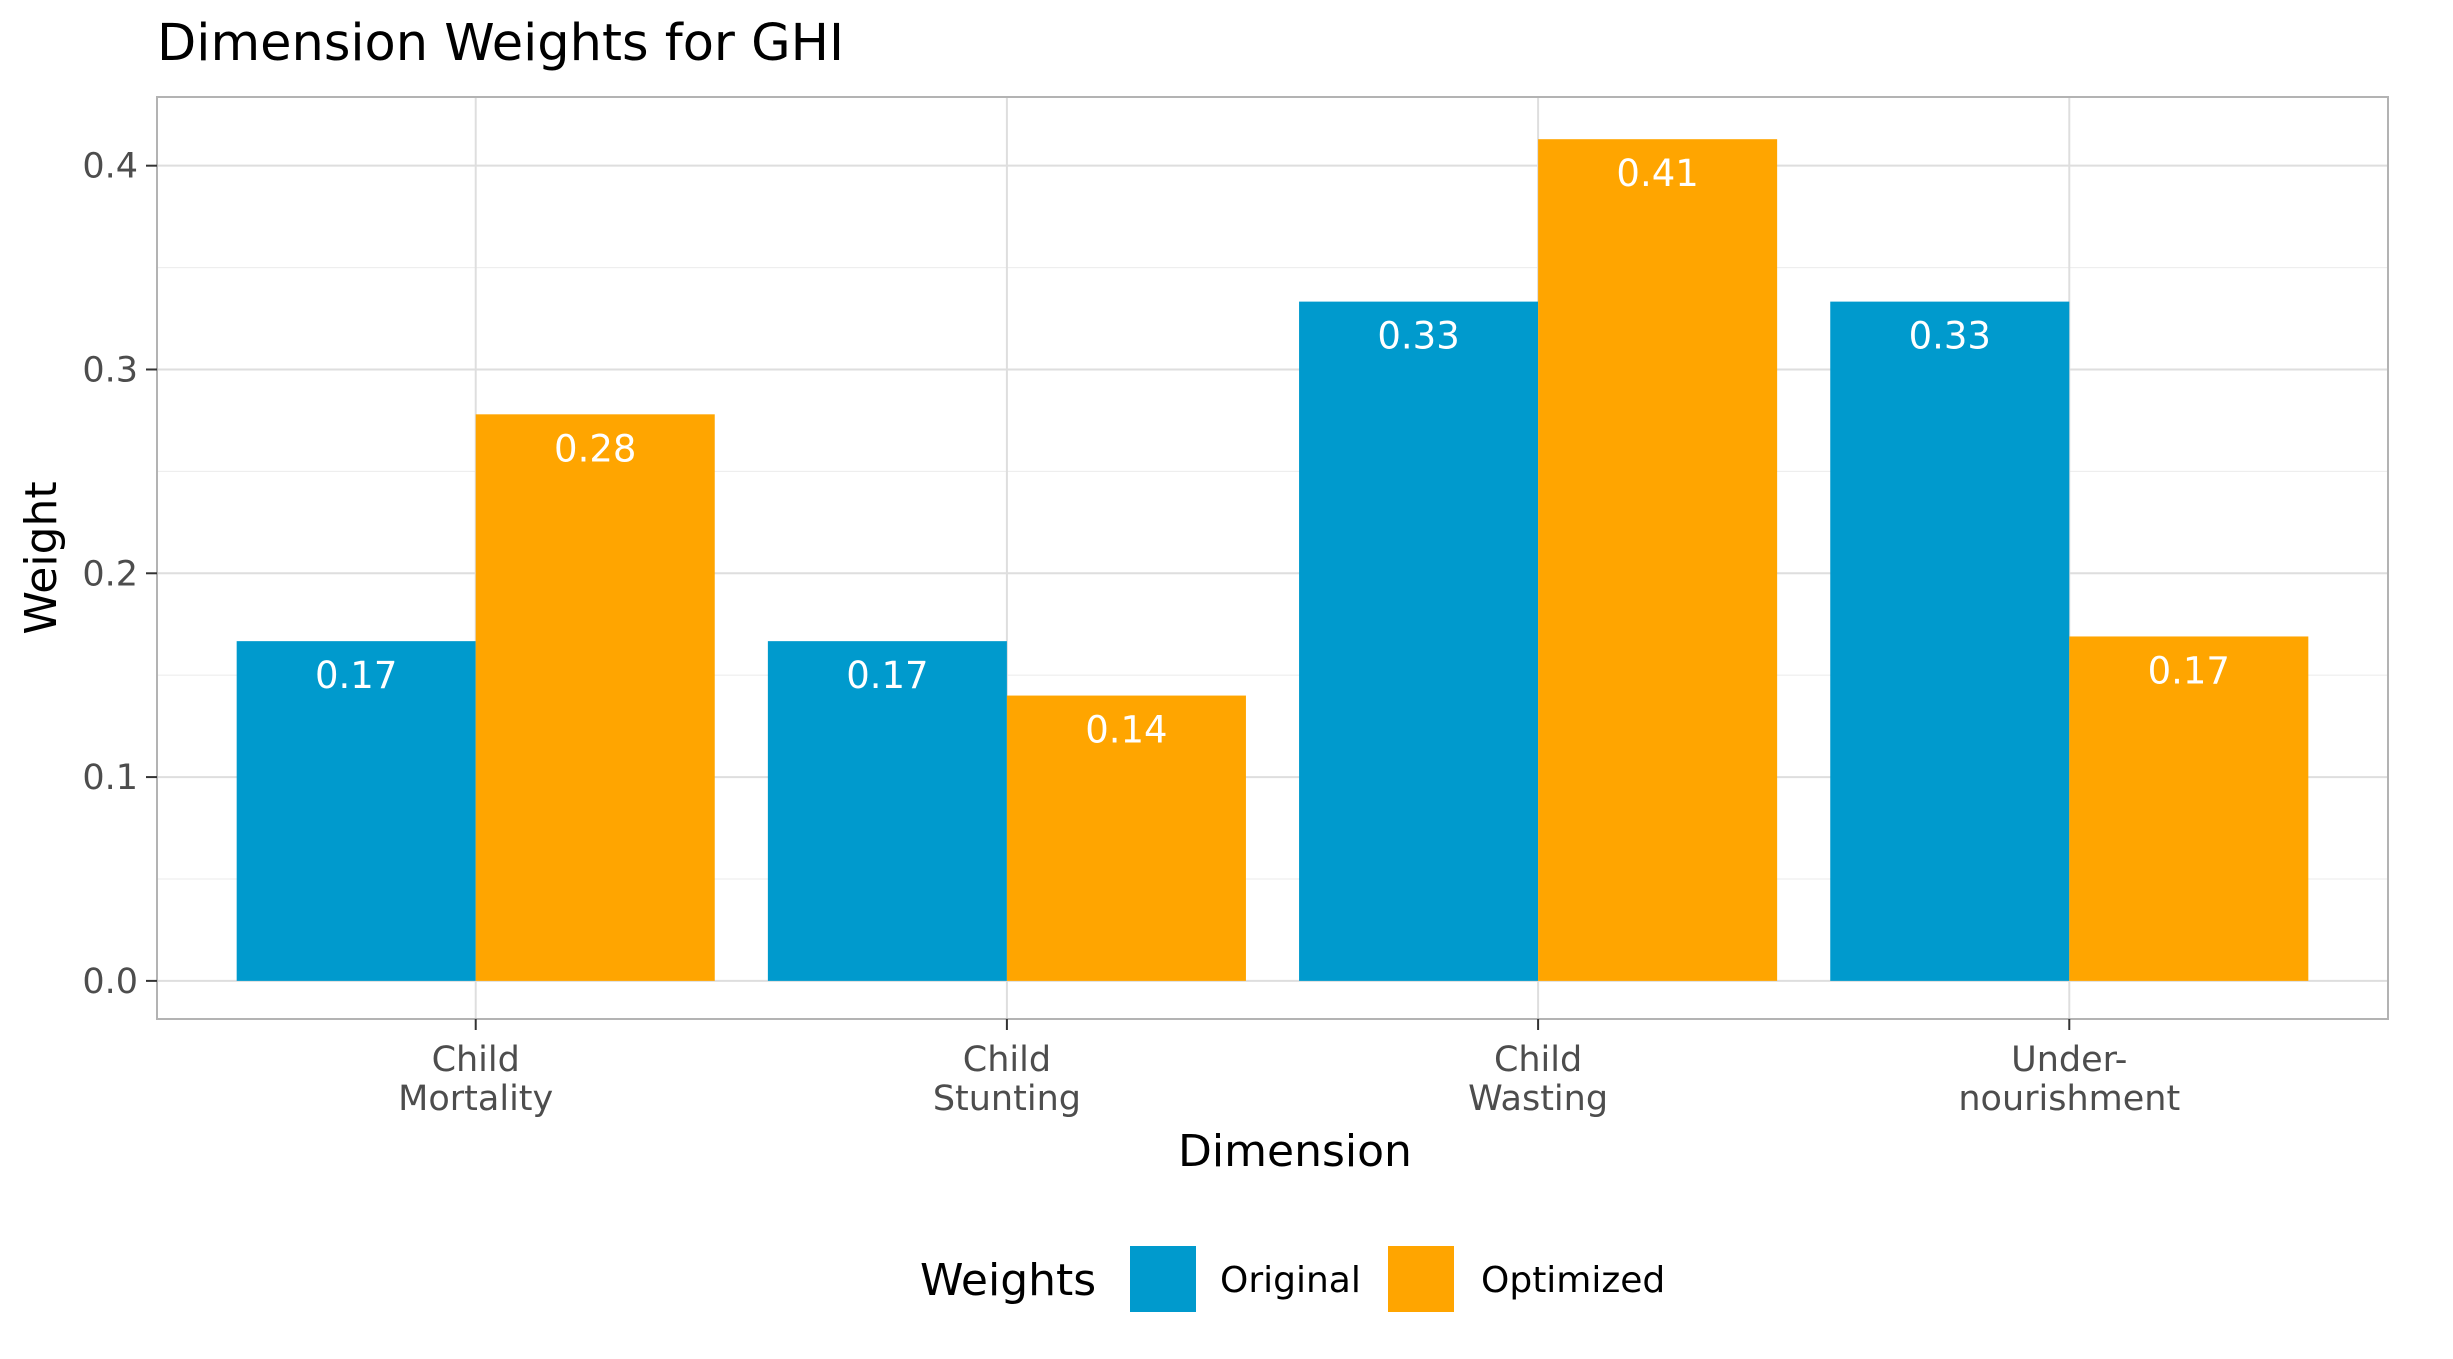 The width and height of the screenshot is (2453, 1359). What do you see at coordinates (1573, 1280) in the screenshot?
I see `legend-label-optimized: Optimized` at bounding box center [1573, 1280].